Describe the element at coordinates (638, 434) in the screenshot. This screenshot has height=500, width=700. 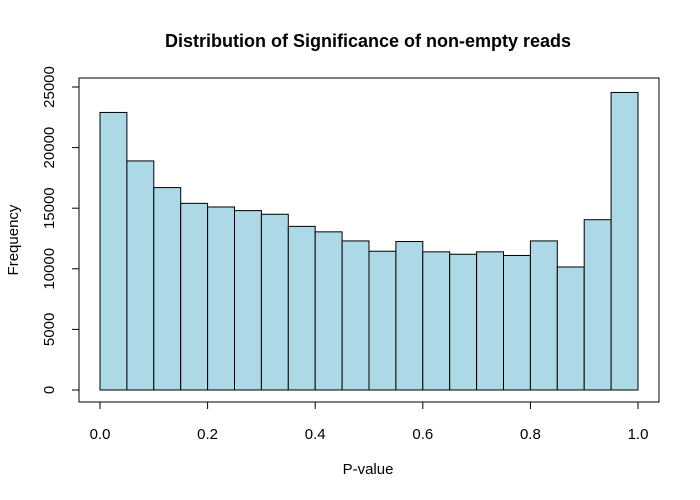
I see `x-tick-label: 1.0` at that location.